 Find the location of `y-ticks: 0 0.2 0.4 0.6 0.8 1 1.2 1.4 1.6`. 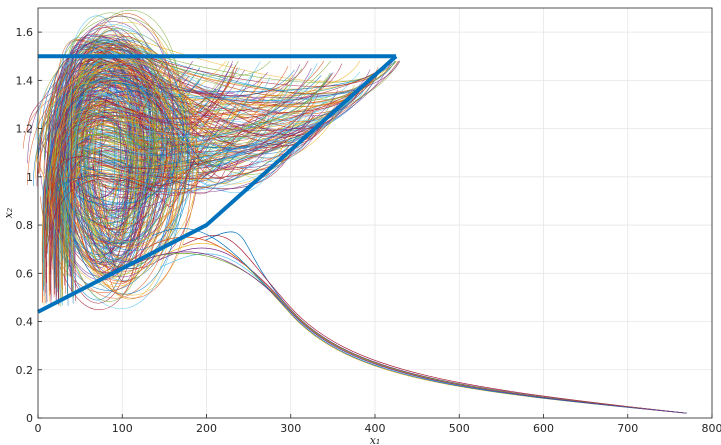

y-ticks: 0 0.2 0.4 0.6 0.8 1 1.2 1.4 1.6 is located at coordinates (29, 225).